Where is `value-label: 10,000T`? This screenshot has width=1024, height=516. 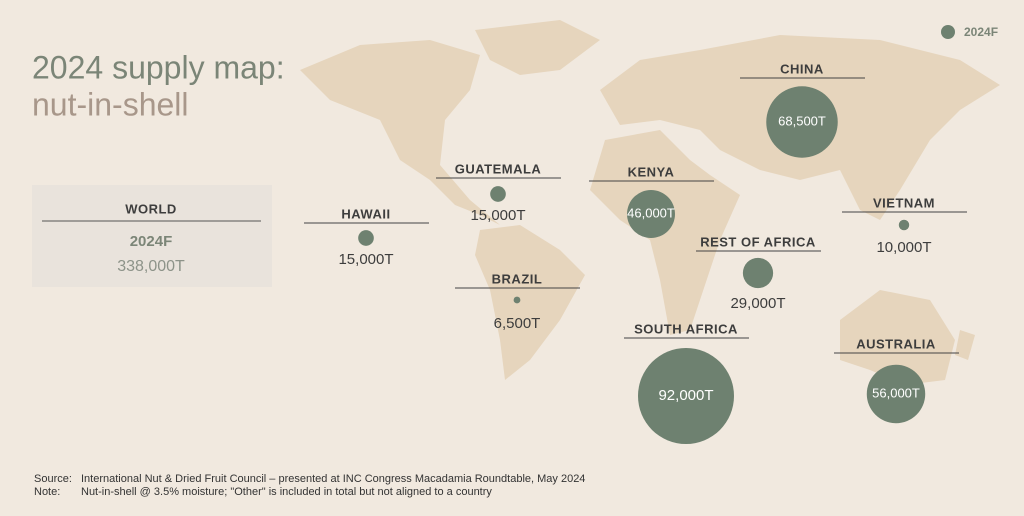 value-label: 10,000T is located at coordinates (903, 247).